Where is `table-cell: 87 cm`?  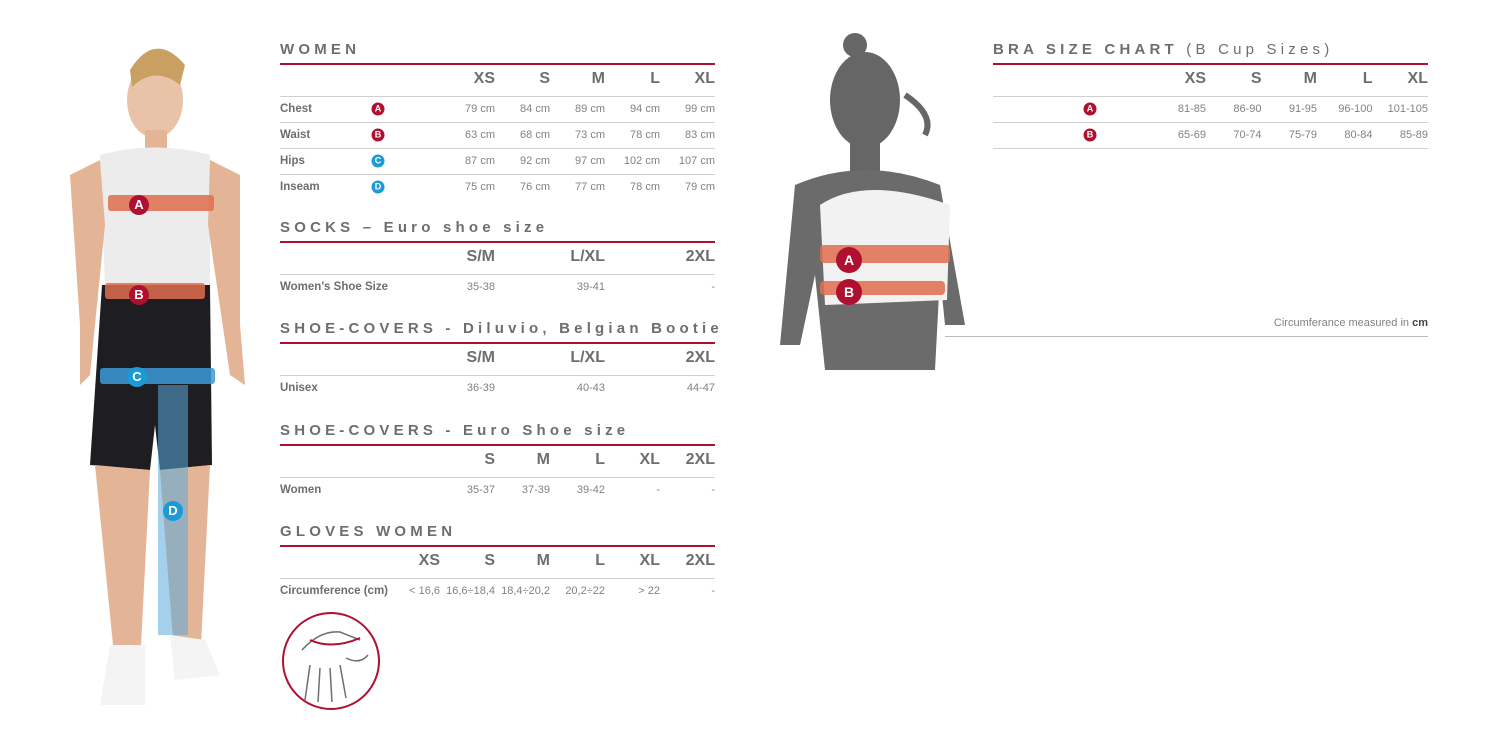
table-cell: 87 cm is located at coordinates (480, 161).